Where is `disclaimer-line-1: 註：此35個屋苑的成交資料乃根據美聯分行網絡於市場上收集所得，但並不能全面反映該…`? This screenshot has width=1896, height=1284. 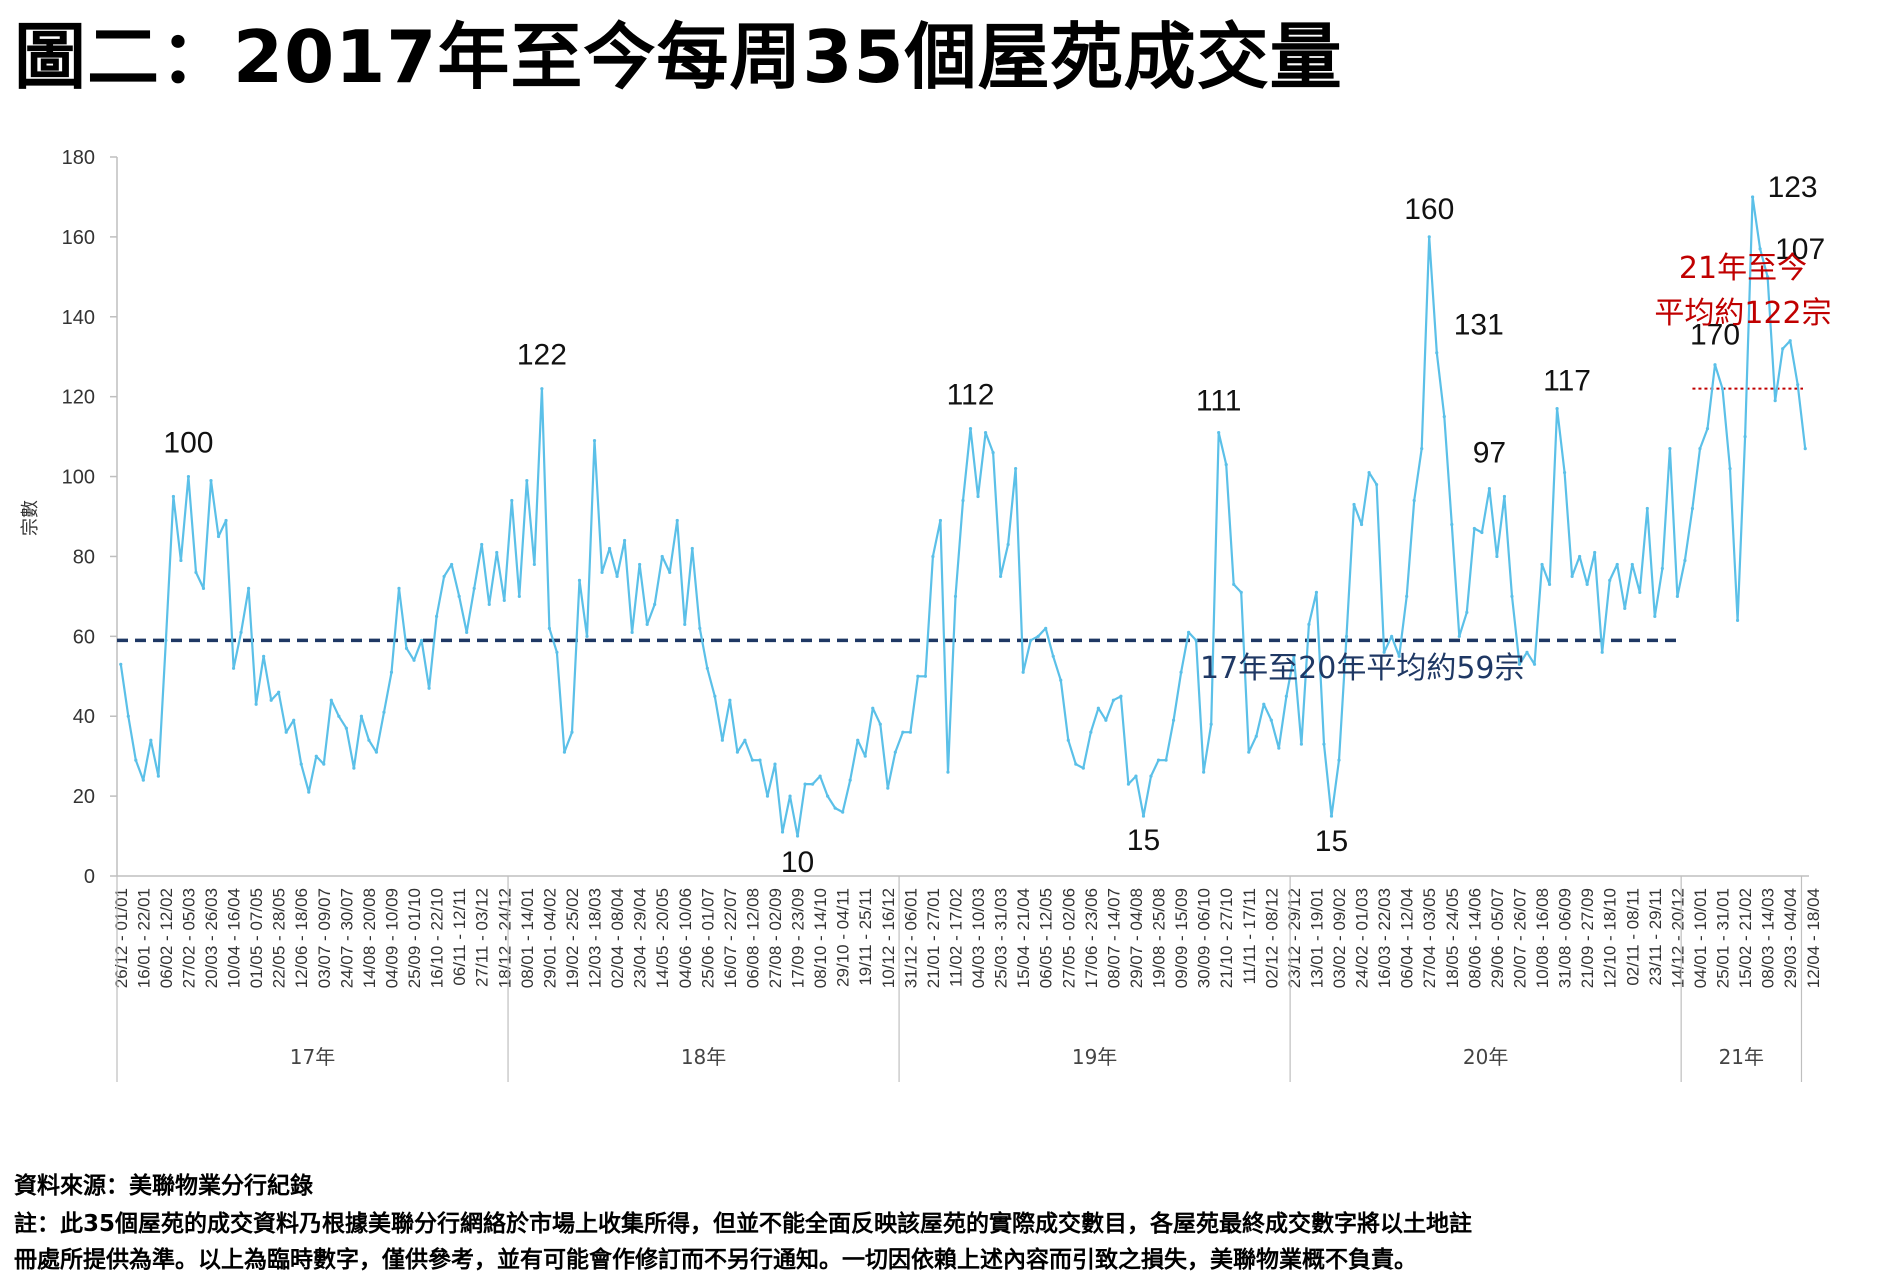
disclaimer-line-1: 註：此35個屋苑的成交資料乃根據美聯分行網絡於市場上收集所得，但並不能全面反映該… is located at coordinates (743, 1224).